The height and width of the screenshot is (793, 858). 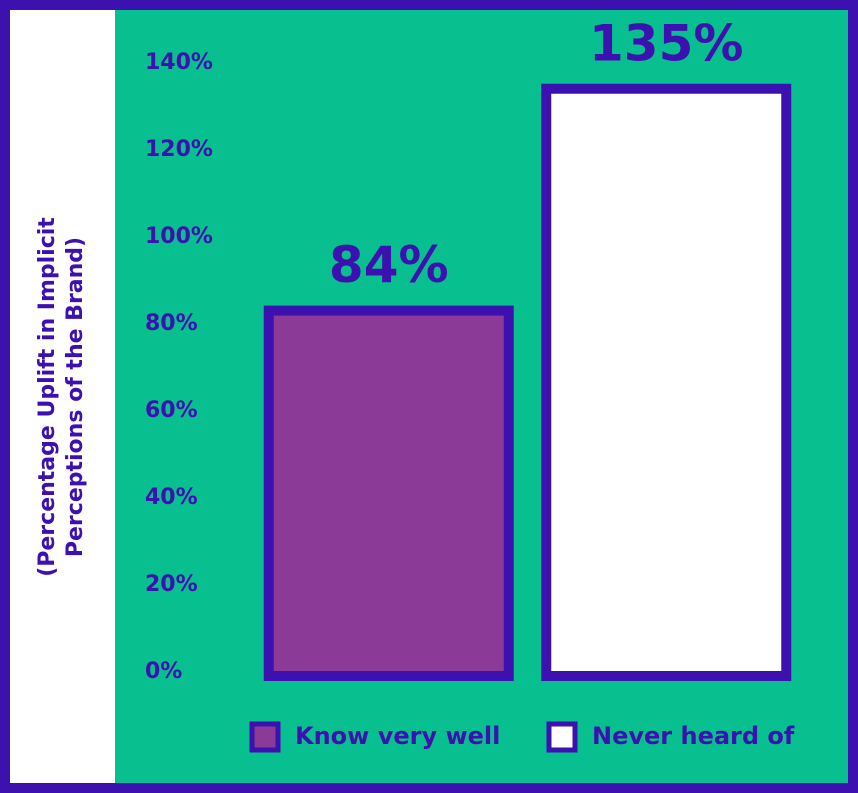 I want to click on y-tick-label: 80%, so click(x=171, y=323).